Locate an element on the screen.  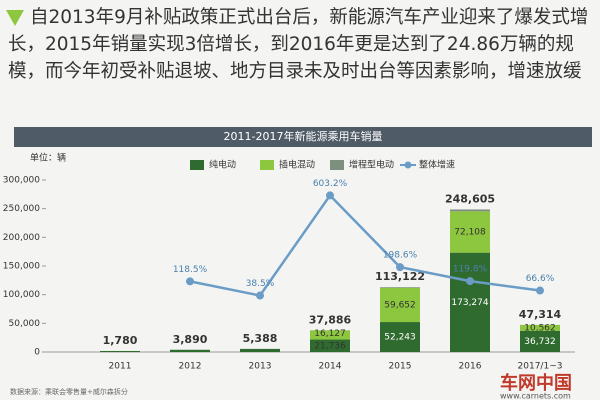
total-label: 113,122 is located at coordinates (400, 276).